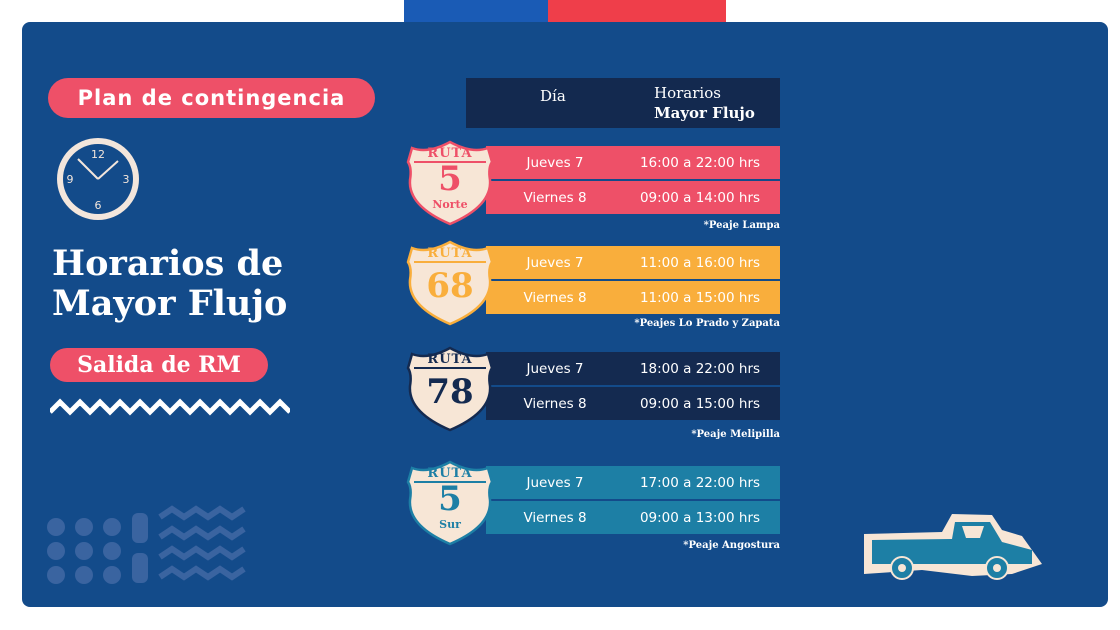  What do you see at coordinates (450, 204) in the screenshot?
I see `route-direction: Norte` at bounding box center [450, 204].